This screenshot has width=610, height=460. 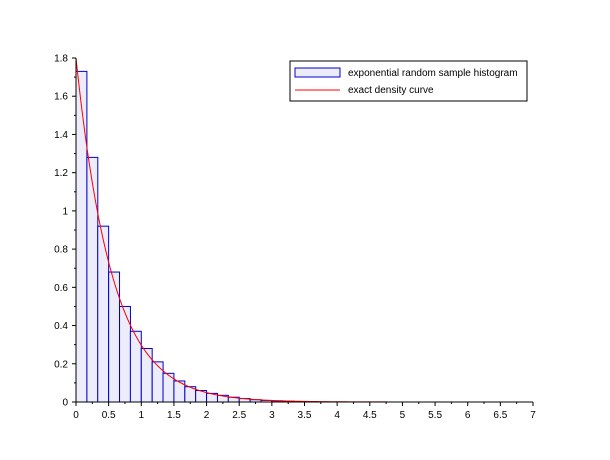 I want to click on x-tick-label: 6.5, so click(x=500, y=415).